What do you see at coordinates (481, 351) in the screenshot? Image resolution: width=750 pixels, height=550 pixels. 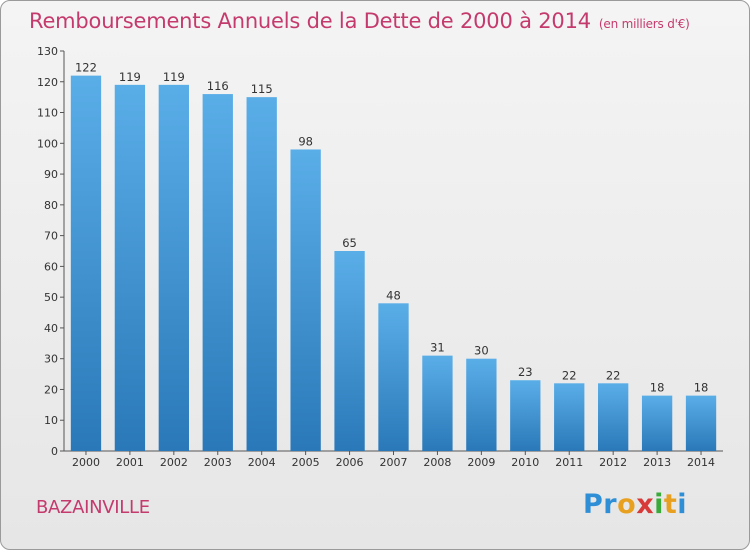 I see `data-label: 30` at bounding box center [481, 351].